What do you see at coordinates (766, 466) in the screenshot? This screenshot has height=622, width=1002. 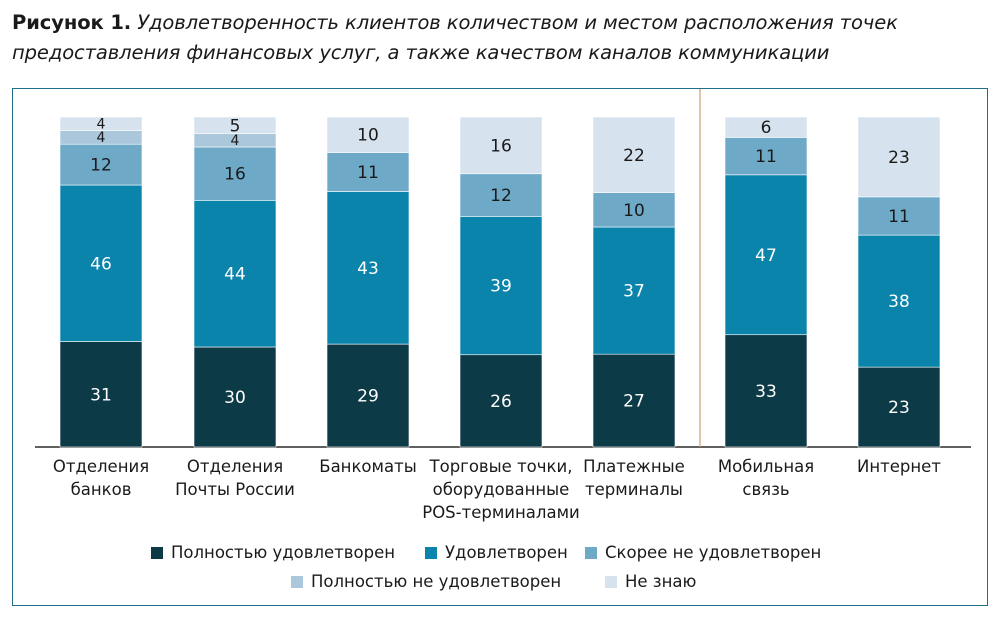 I see `x-tick-label: Мобильная` at bounding box center [766, 466].